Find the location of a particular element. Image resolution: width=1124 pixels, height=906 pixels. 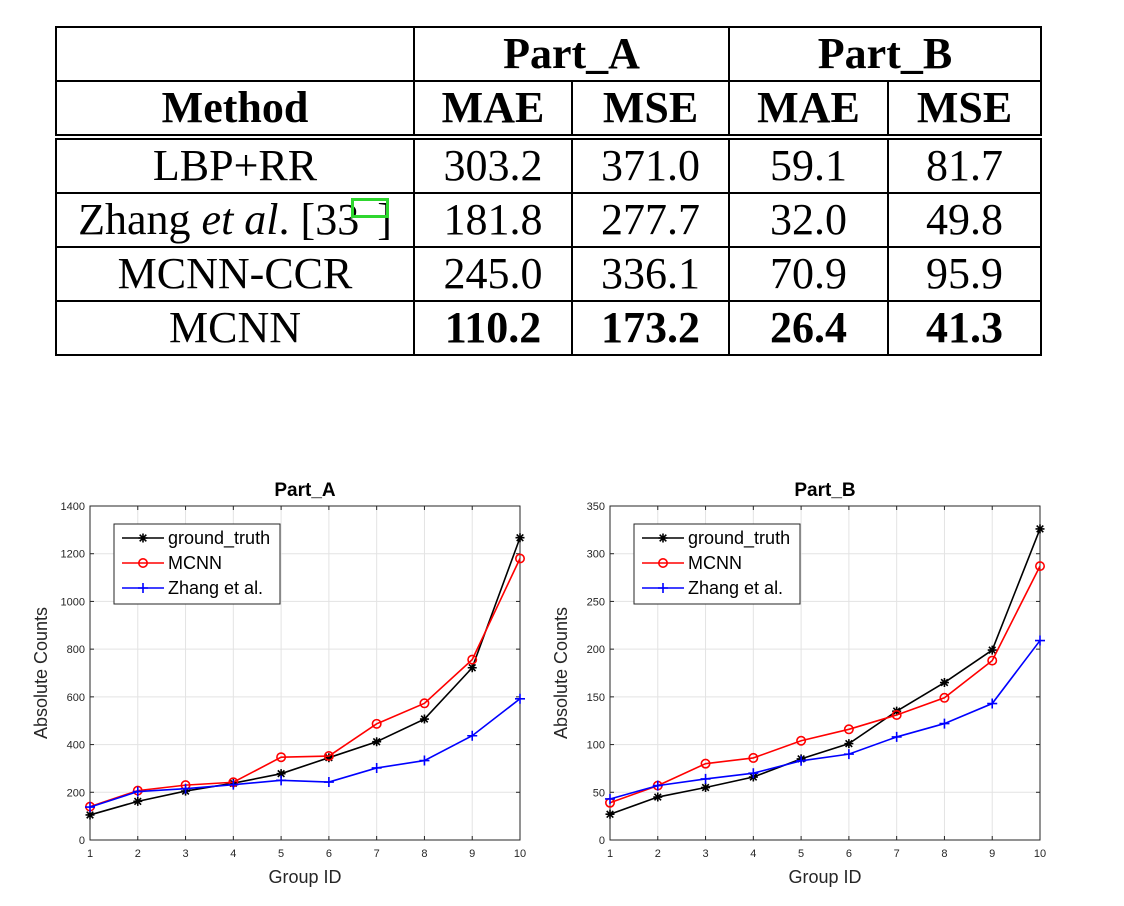

legend-label: Zhang et al. is located at coordinates (735, 588).